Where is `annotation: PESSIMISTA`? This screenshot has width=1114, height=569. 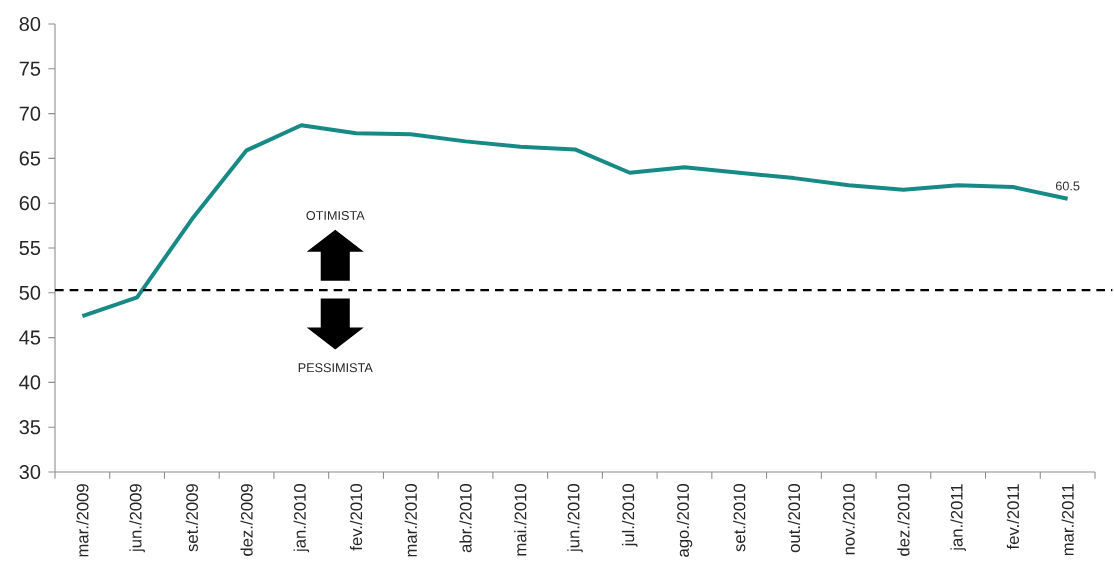 annotation: PESSIMISTA is located at coordinates (335, 368).